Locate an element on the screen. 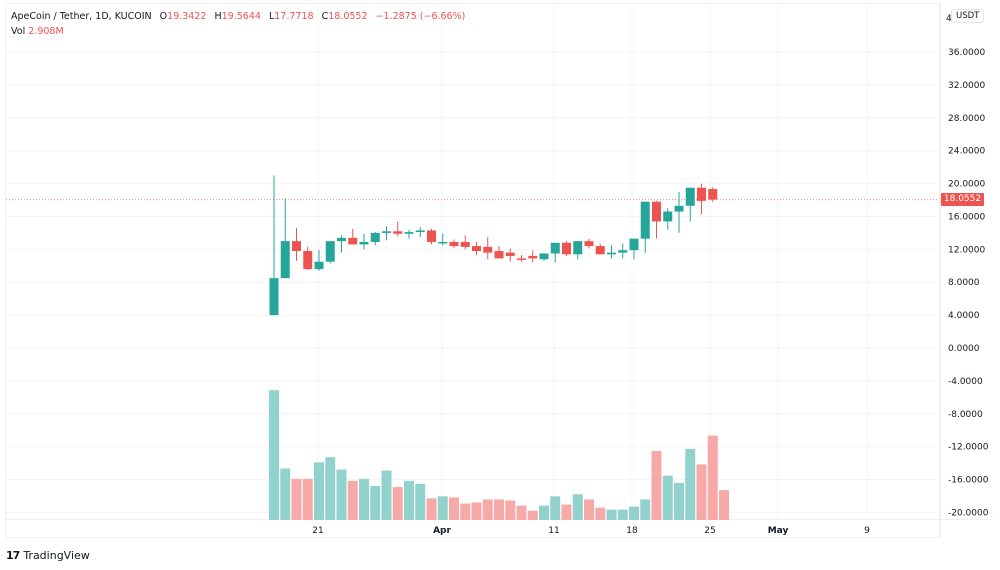 This screenshot has height=570, width=1000. low-value: 17.7718 is located at coordinates (294, 16).